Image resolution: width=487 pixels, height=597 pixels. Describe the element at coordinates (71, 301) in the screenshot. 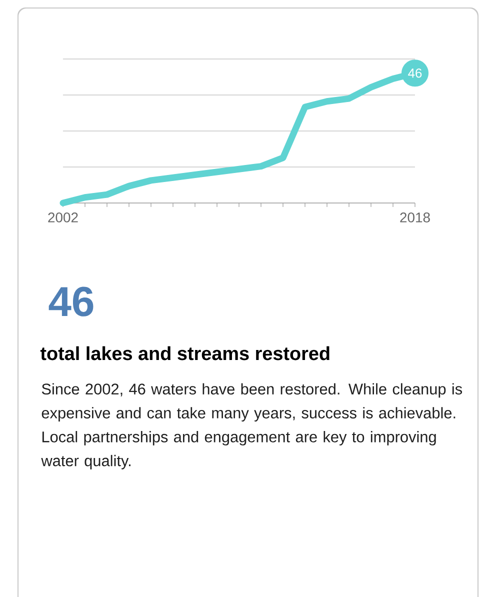

I see `text: 46` at that location.